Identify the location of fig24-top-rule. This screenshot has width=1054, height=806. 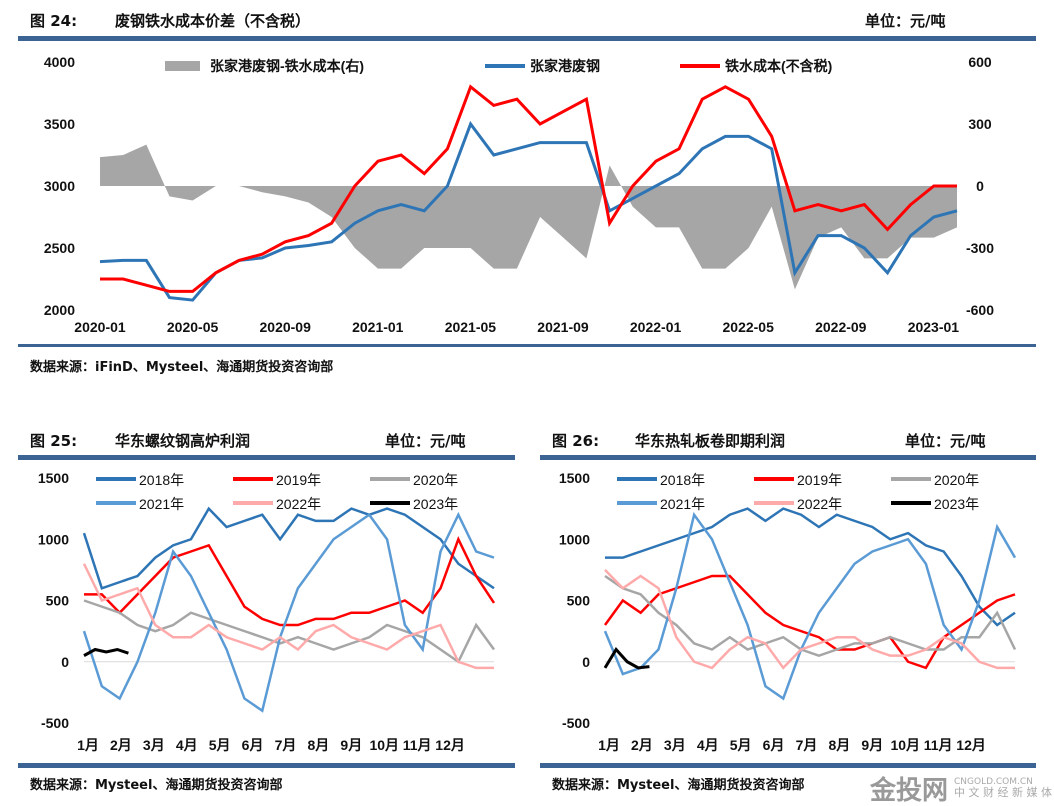
(527, 38).